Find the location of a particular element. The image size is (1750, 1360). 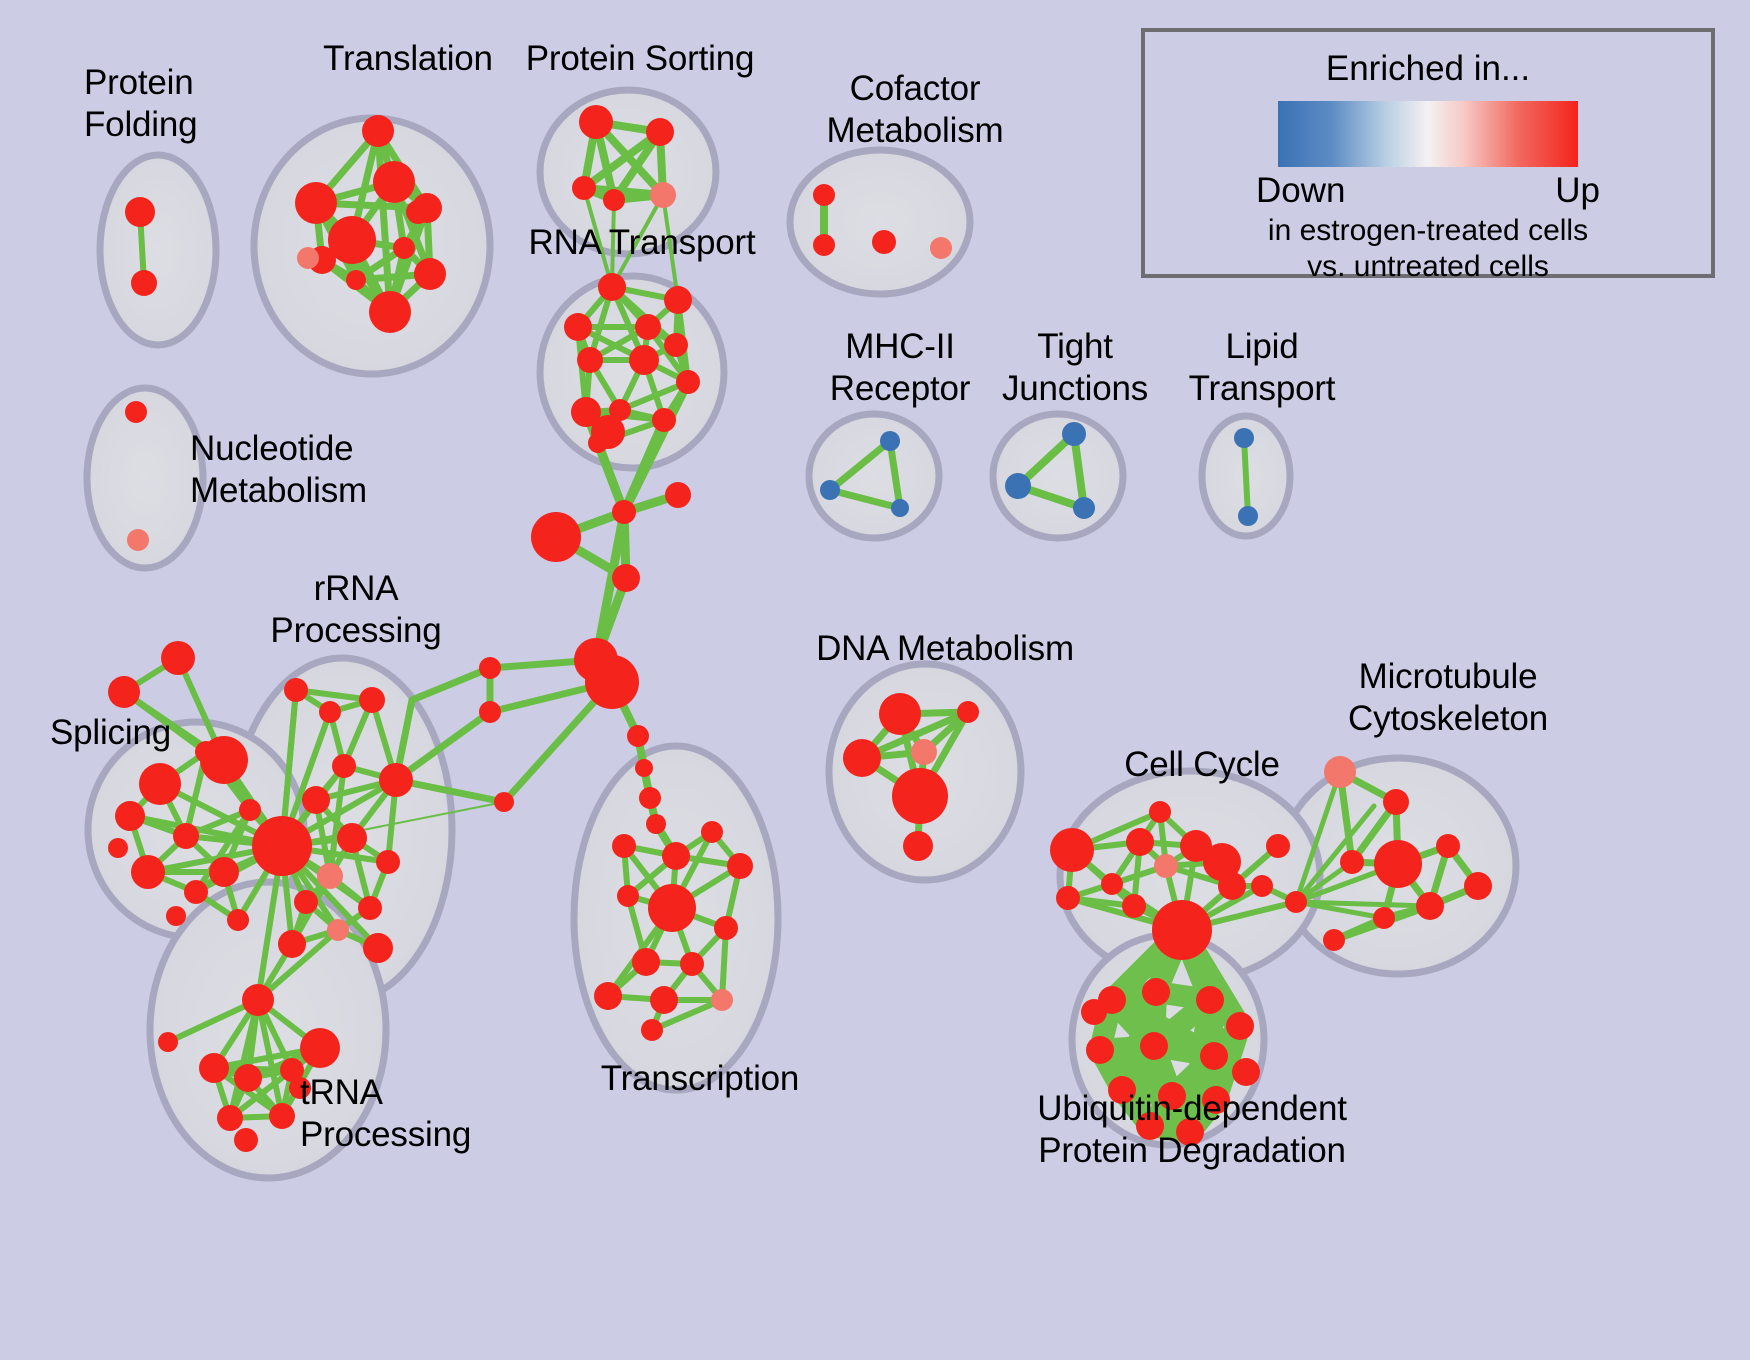

cluster-label-cofactor-metabolism: Cofactor Metabolism is located at coordinates (915, 109).